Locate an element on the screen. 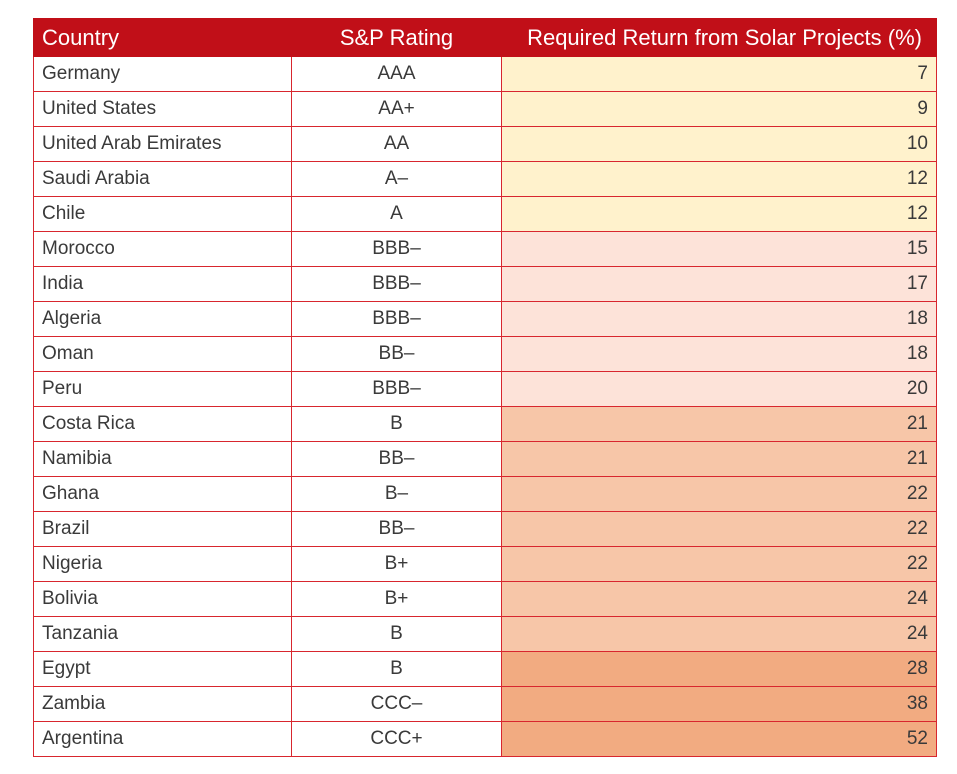 Image resolution: width=957 pixels, height=774 pixels. country-cell: Namibia is located at coordinates (162, 459).